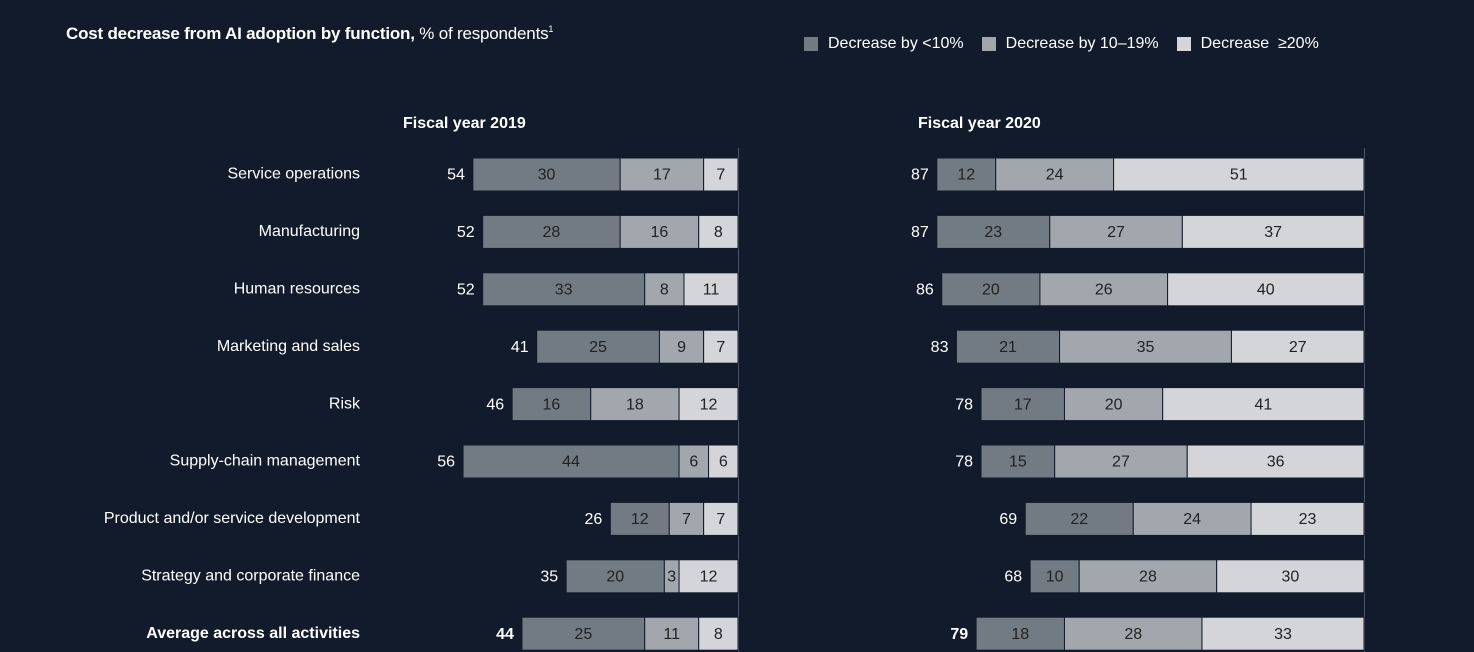  Describe the element at coordinates (1259, 43) in the screenshot. I see `legend-label-gte20: Decrease ≥20%` at that location.